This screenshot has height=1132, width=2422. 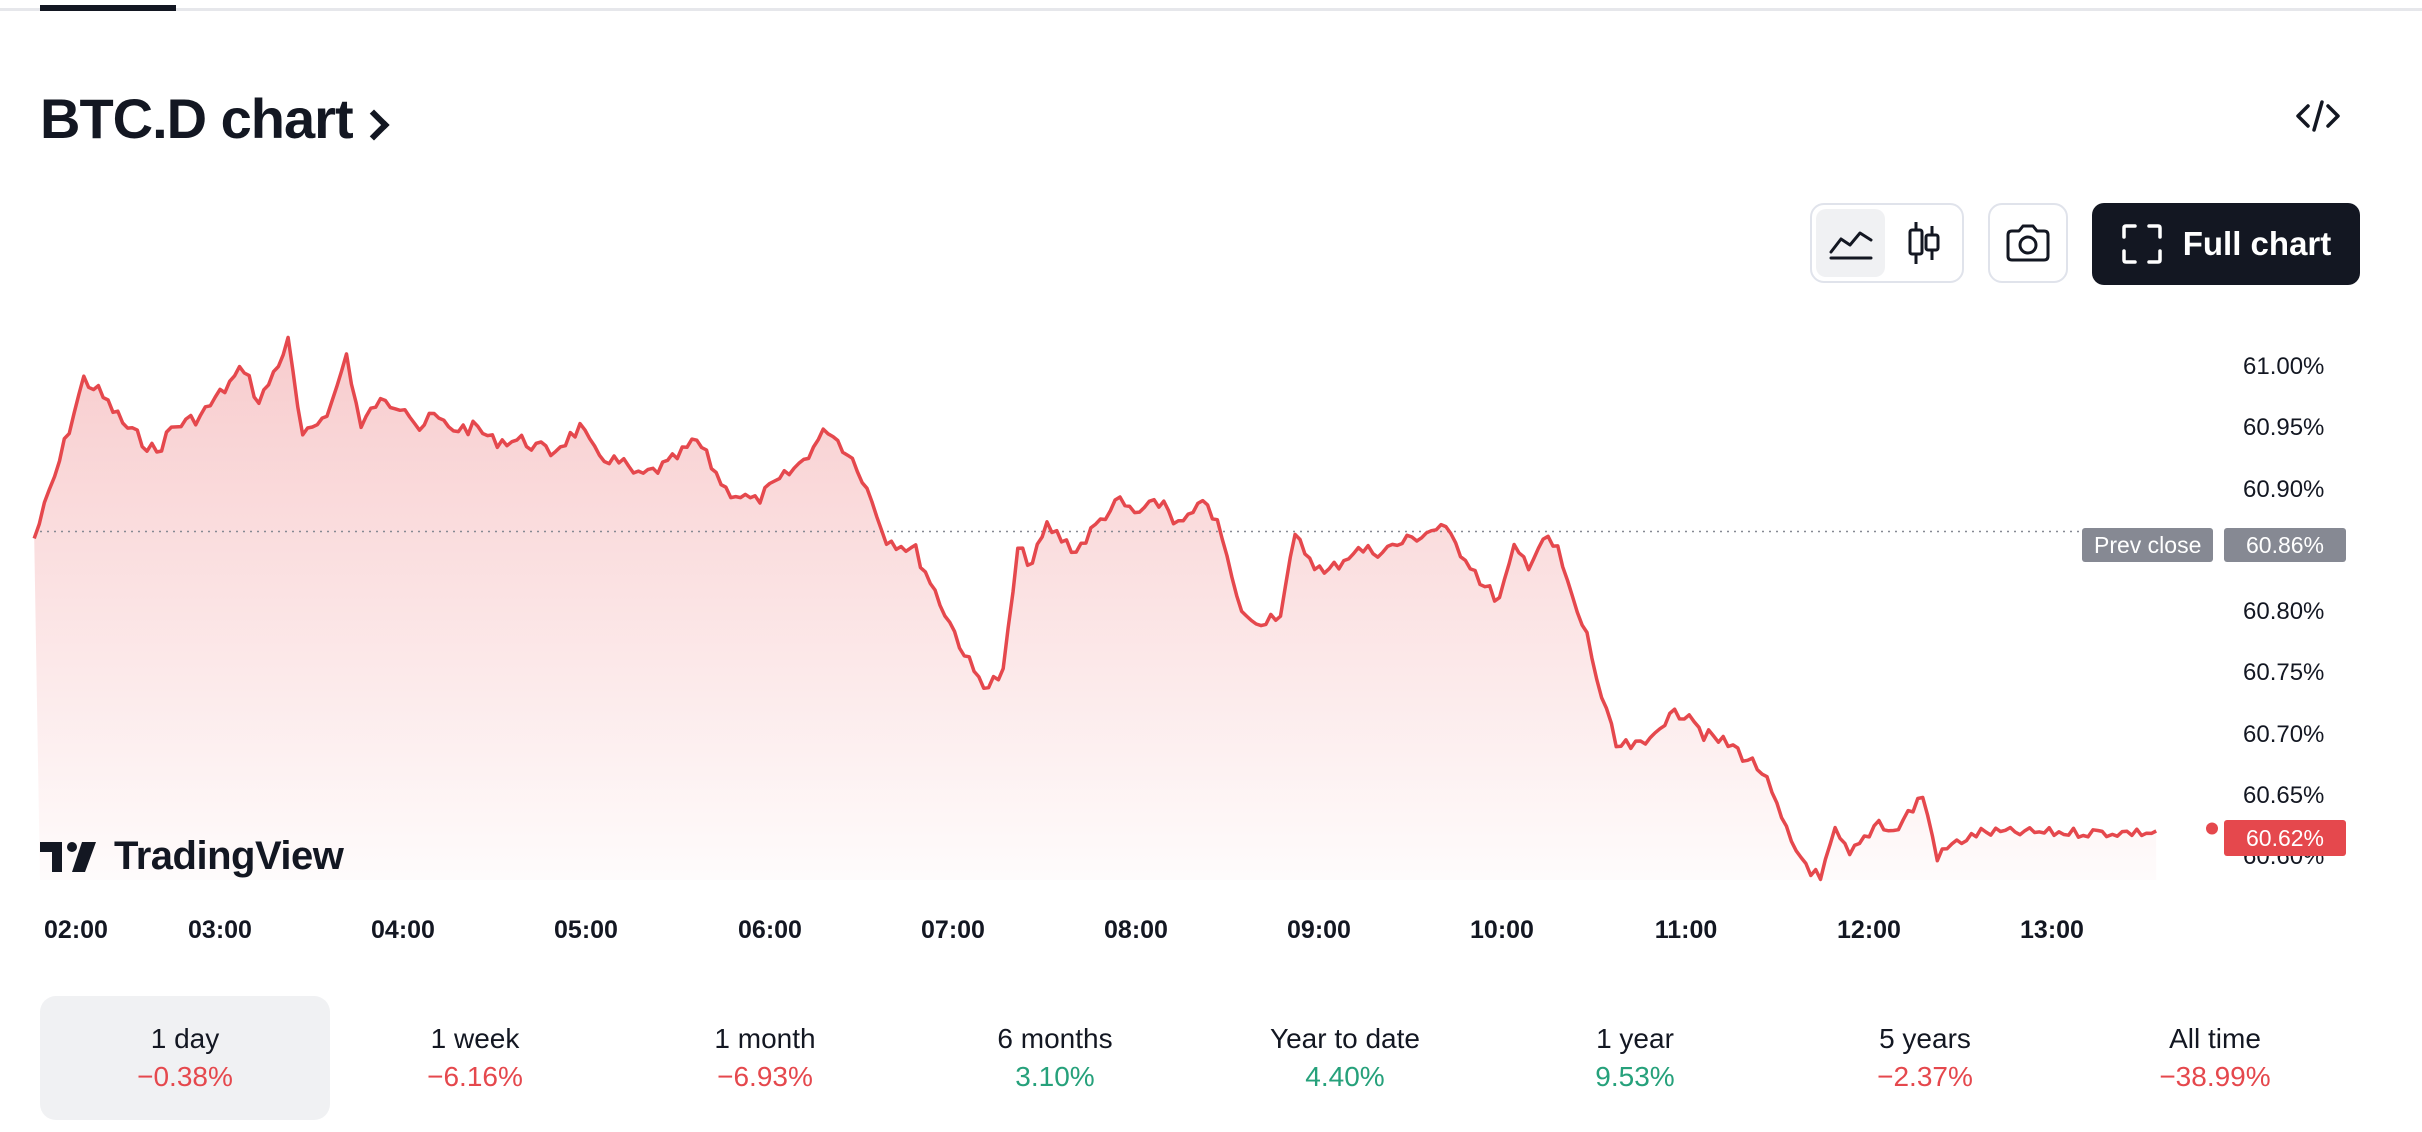 What do you see at coordinates (475, 1076) in the screenshot?
I see `period-change: −6.16%` at bounding box center [475, 1076].